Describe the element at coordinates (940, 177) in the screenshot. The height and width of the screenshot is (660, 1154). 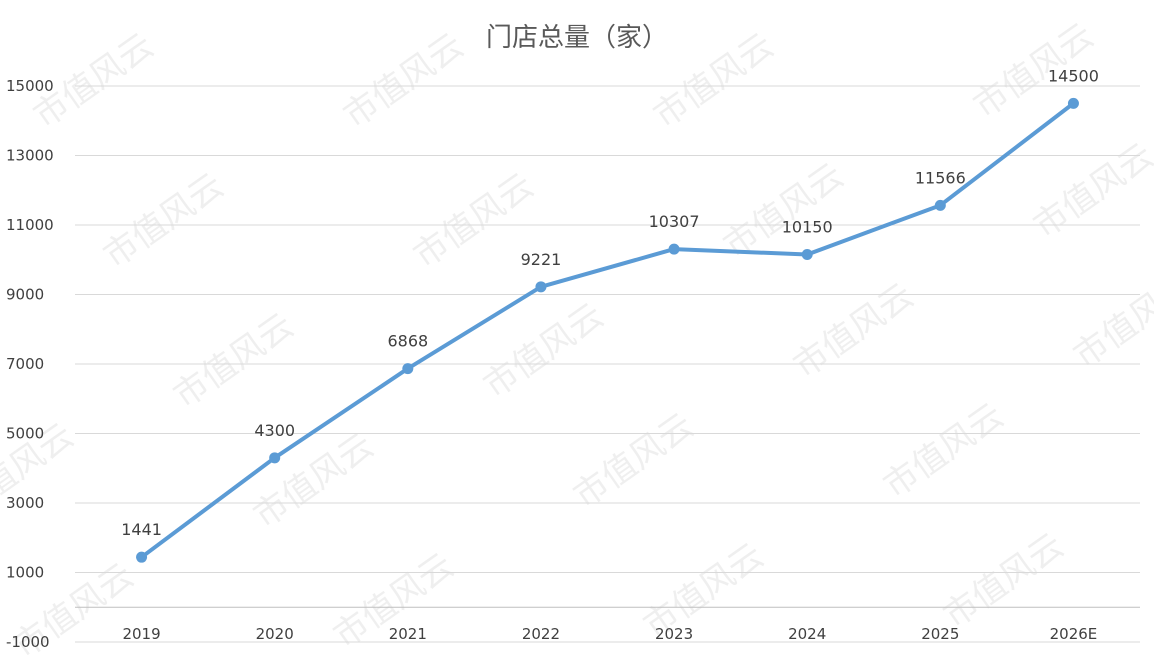
I see `data-label: 11566` at that location.